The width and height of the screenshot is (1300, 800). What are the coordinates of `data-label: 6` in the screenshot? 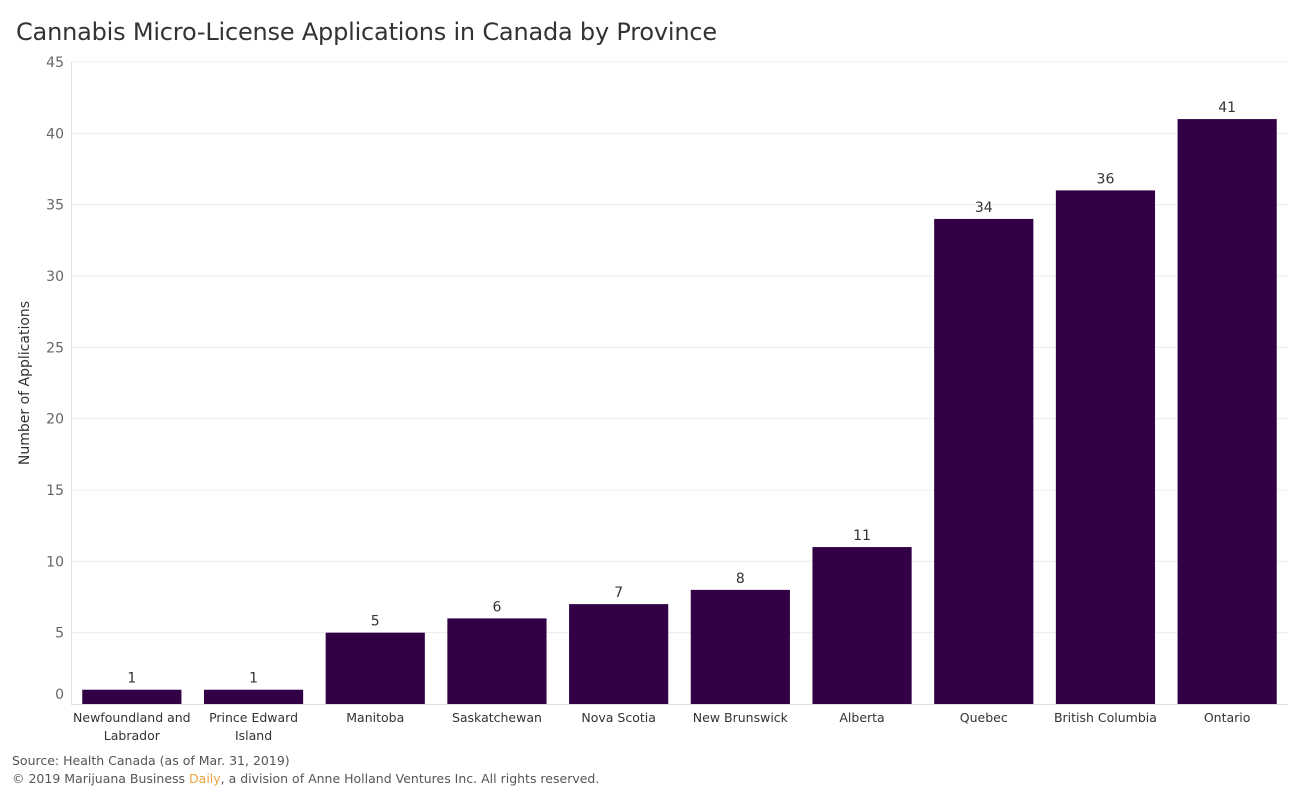 It's located at (496, 607).